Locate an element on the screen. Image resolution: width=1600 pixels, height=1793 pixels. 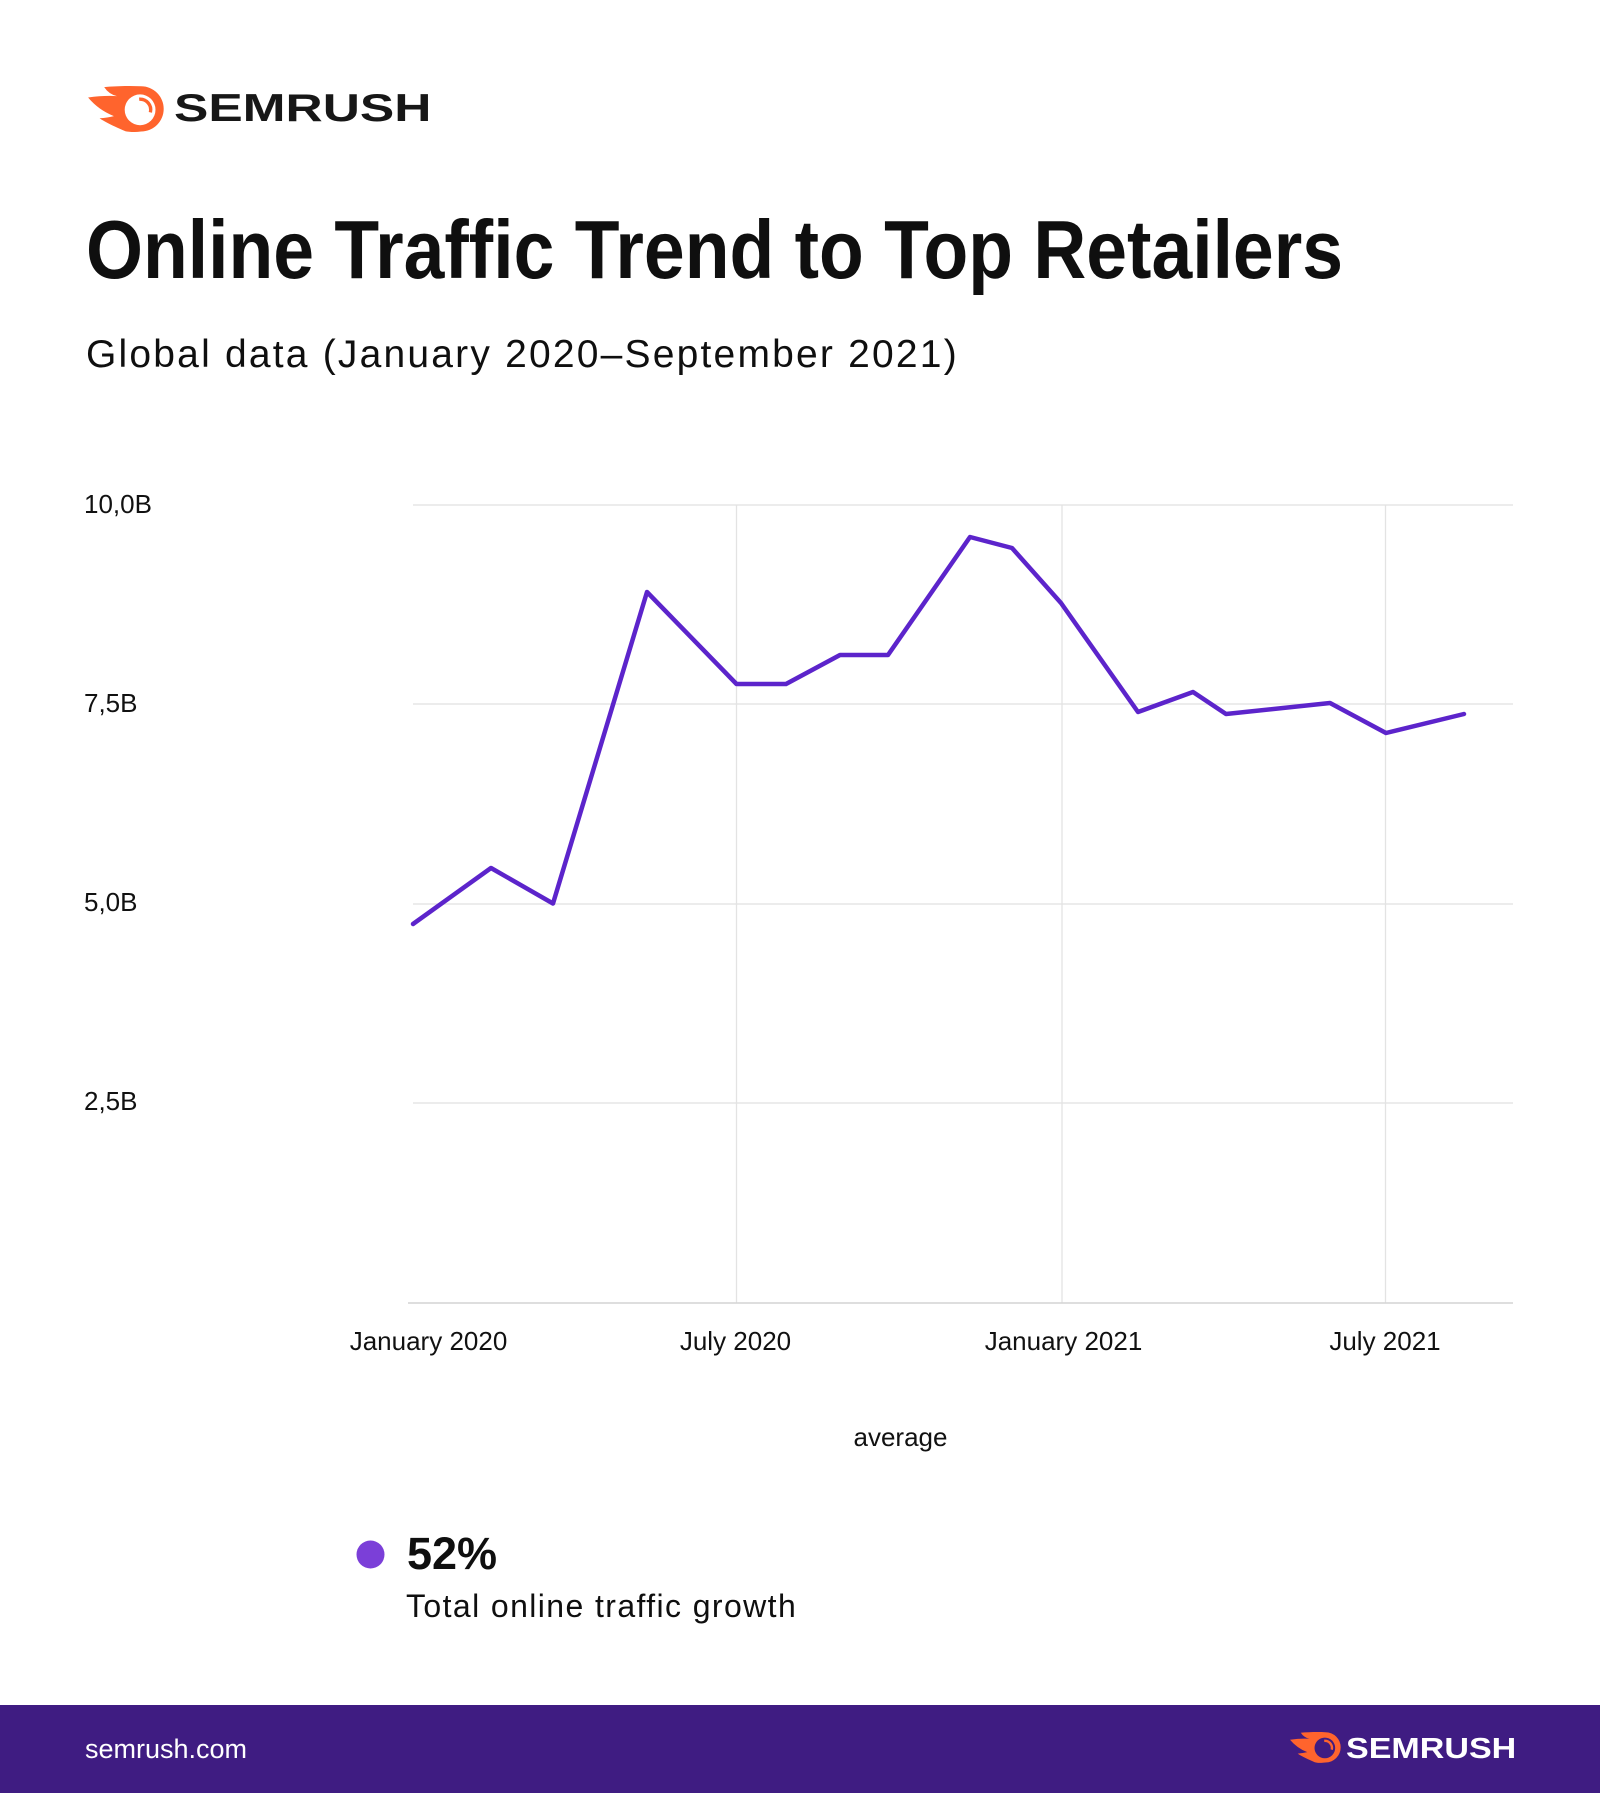
svg-text: 10,0B is located at coordinates (118, 504).